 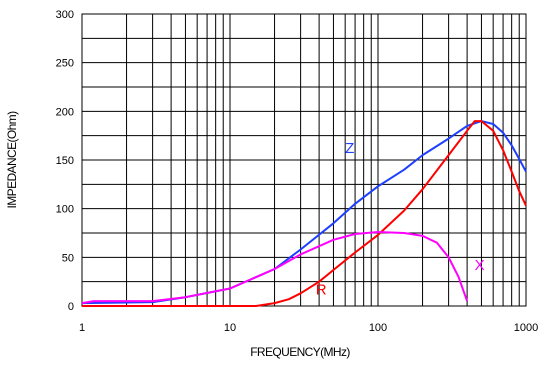 I want to click on y-tick-label: 50, so click(x=68, y=258).